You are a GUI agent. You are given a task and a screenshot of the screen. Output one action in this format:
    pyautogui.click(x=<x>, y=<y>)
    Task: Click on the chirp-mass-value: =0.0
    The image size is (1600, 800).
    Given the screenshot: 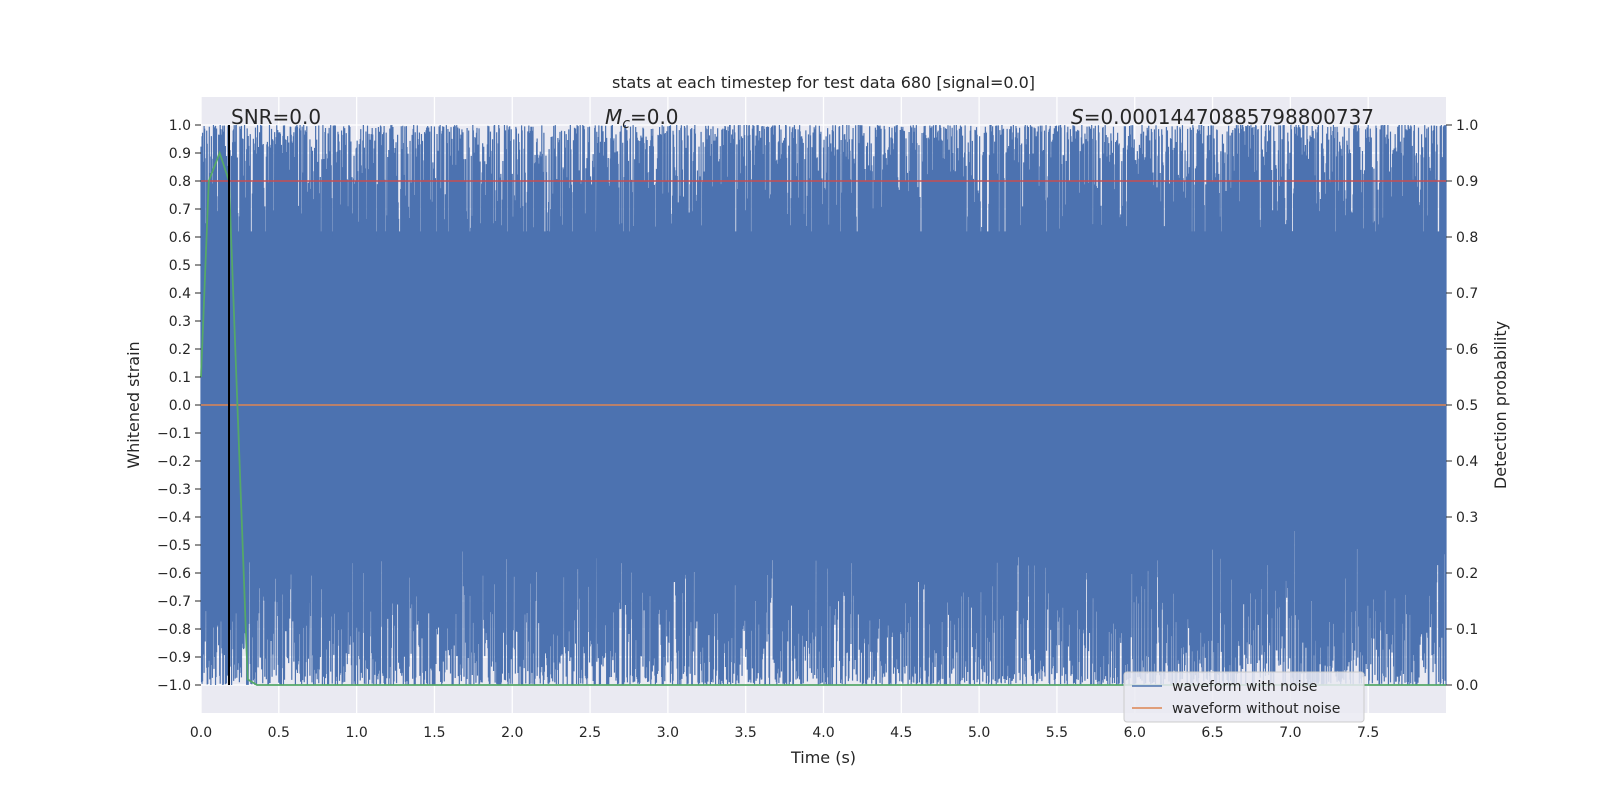 What is the action you would take?
    pyautogui.click(x=654, y=117)
    